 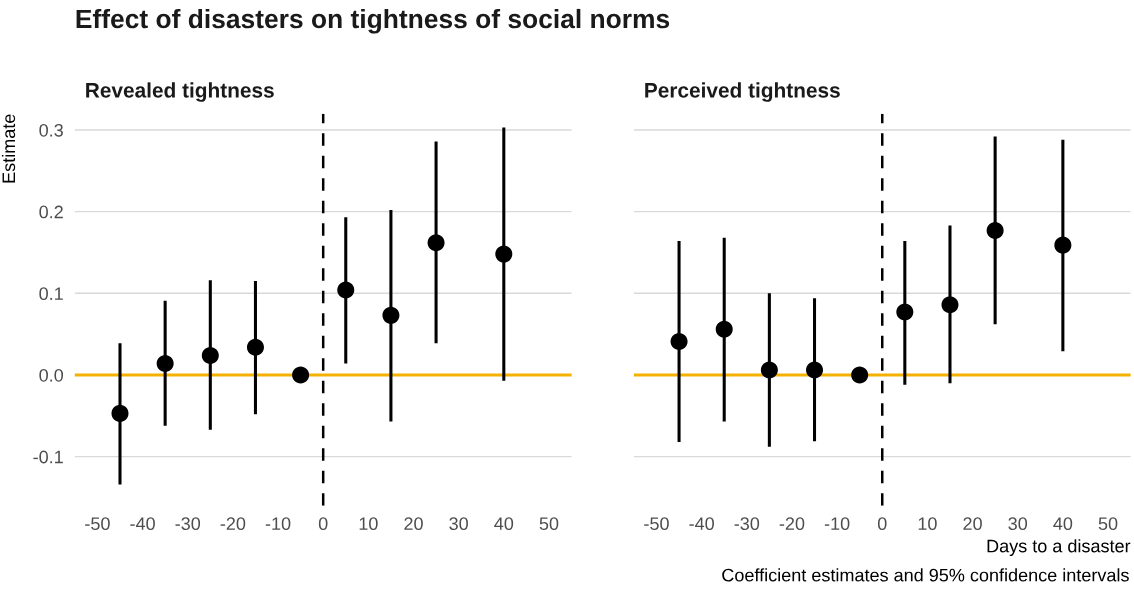 I want to click on y-tick-label: 0.0, so click(x=51, y=375).